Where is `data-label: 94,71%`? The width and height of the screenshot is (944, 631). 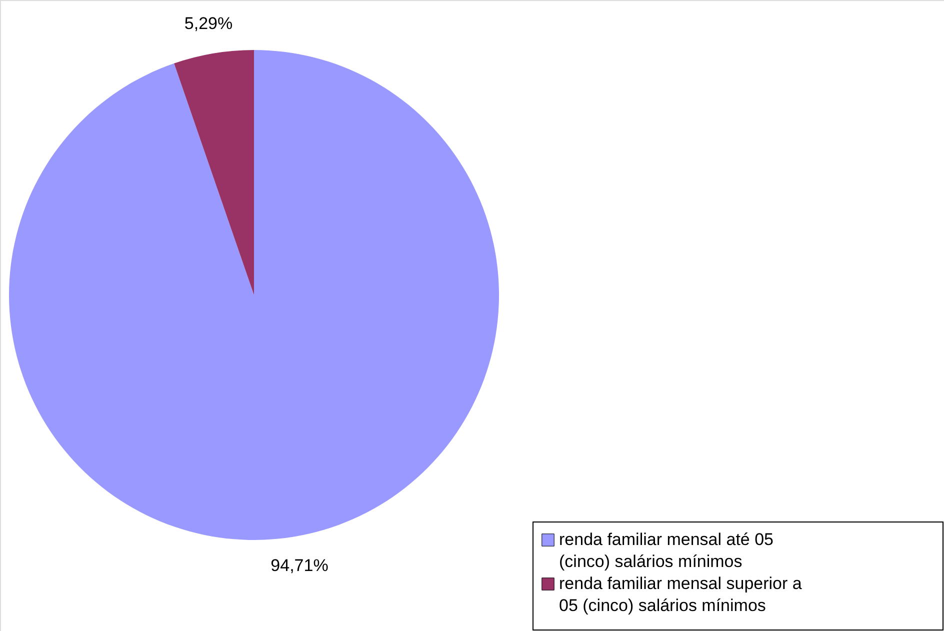 data-label: 94,71% is located at coordinates (299, 566).